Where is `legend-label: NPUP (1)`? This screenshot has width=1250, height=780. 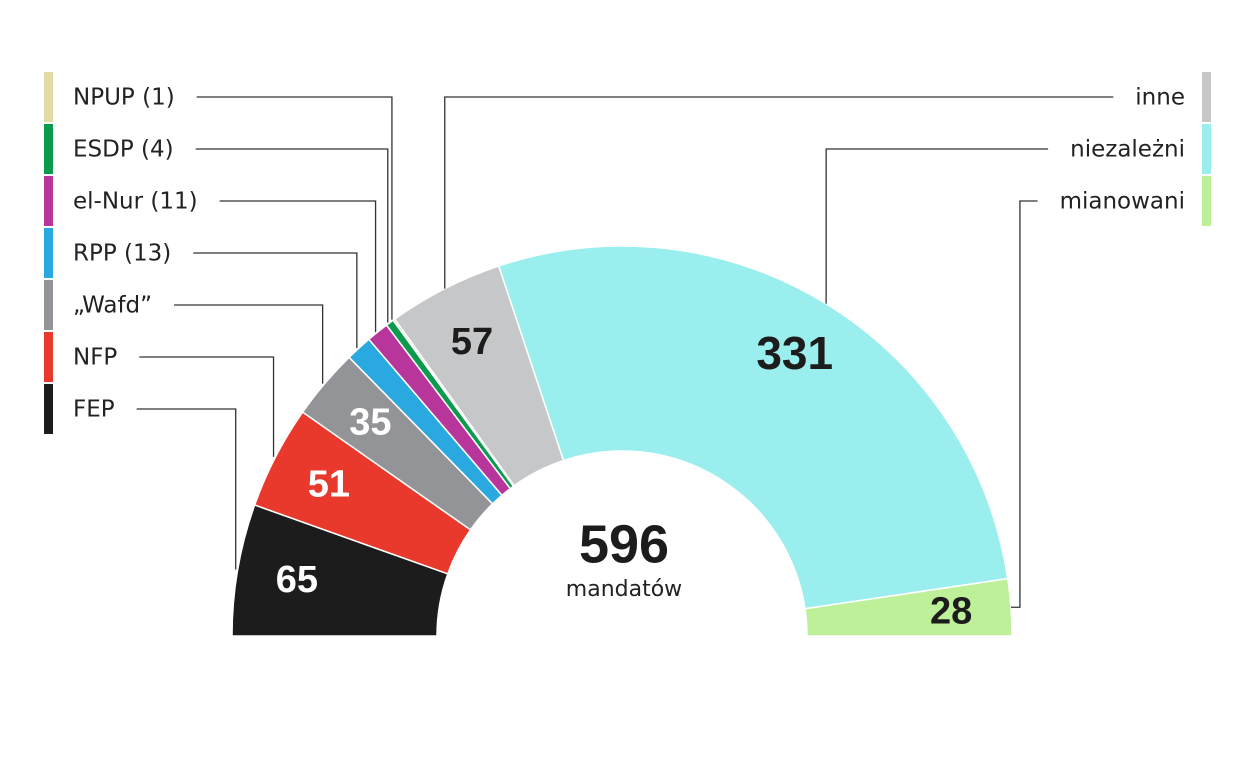 legend-label: NPUP (1) is located at coordinates (124, 98).